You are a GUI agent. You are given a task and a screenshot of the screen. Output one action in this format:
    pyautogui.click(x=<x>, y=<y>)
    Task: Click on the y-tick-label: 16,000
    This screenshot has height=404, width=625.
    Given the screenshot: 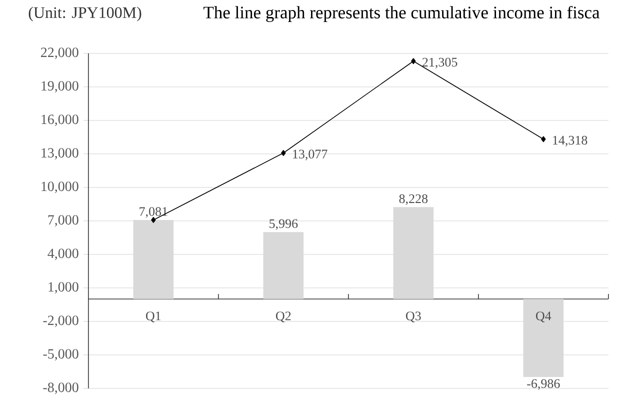 What is the action you would take?
    pyautogui.click(x=60, y=120)
    